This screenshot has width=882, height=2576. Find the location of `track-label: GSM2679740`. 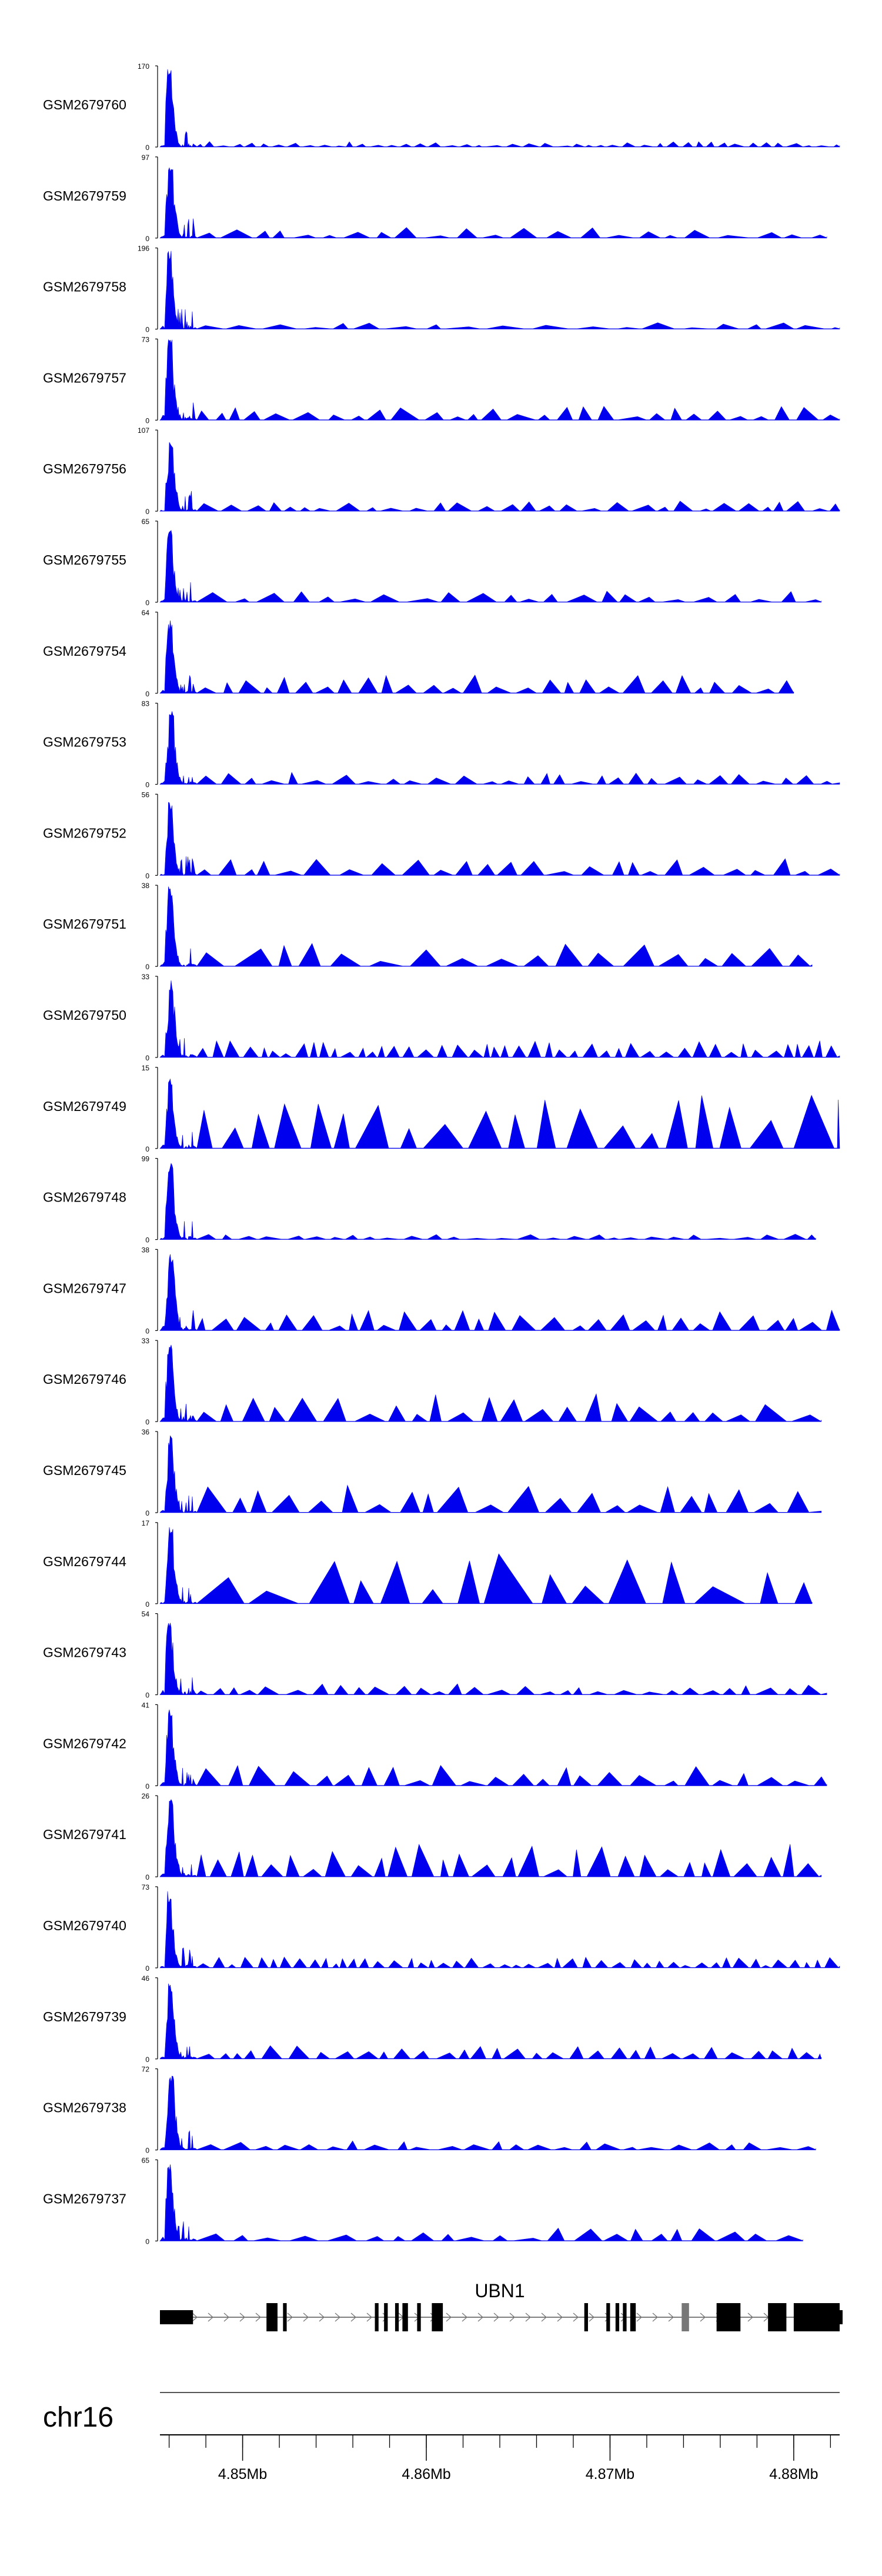

track-label: GSM2679740 is located at coordinates (84, 1925).